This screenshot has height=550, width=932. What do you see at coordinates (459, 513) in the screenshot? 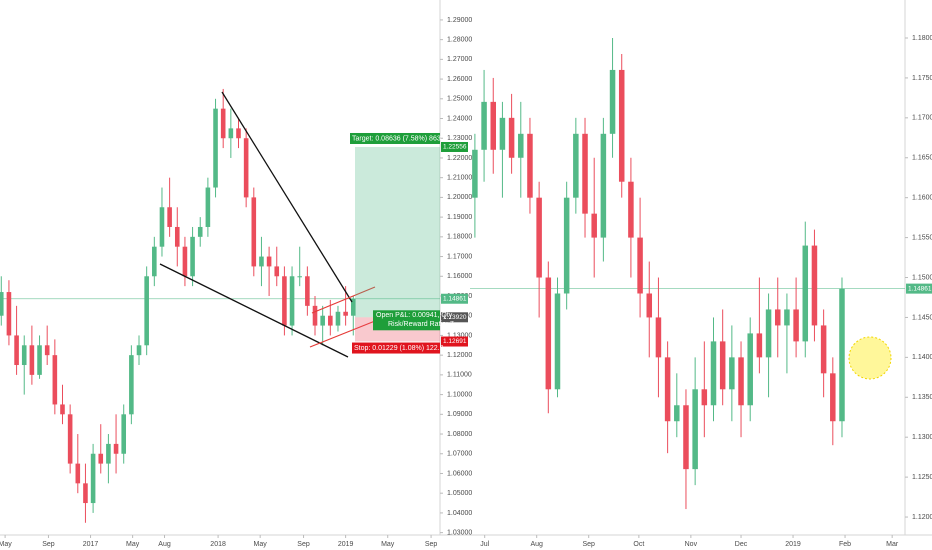
I see `y-tick-label: 1.04000` at bounding box center [459, 513].